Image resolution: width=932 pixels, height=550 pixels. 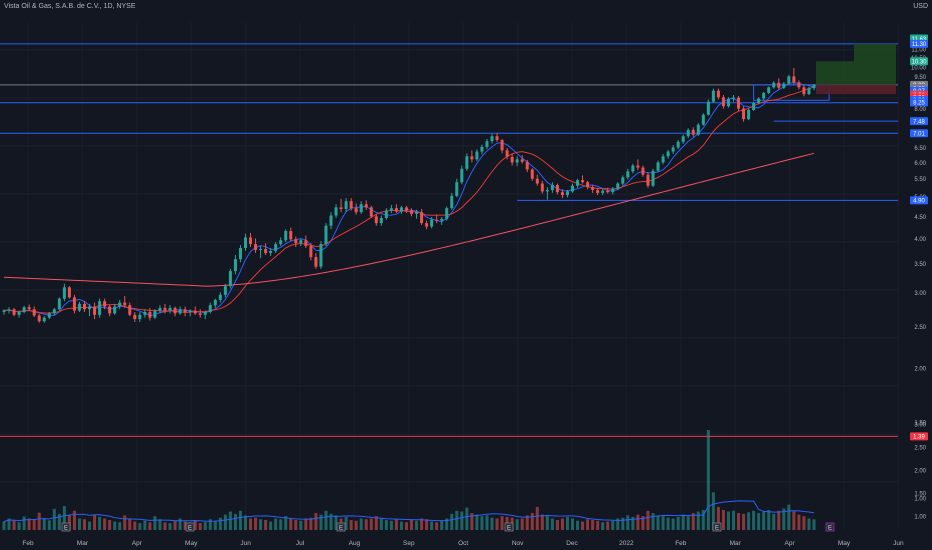 What do you see at coordinates (790, 543) in the screenshot?
I see `x-axis-tick: Apr` at bounding box center [790, 543].